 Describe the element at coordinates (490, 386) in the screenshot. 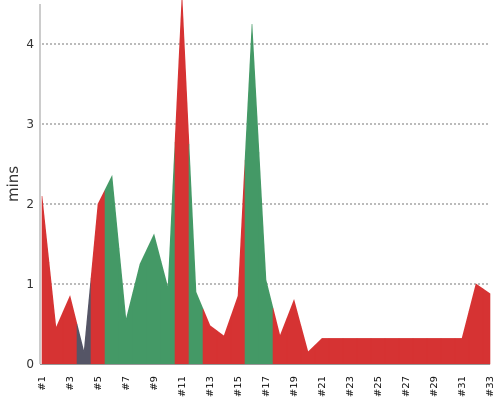

I see `x-tick-label: #33` at that location.